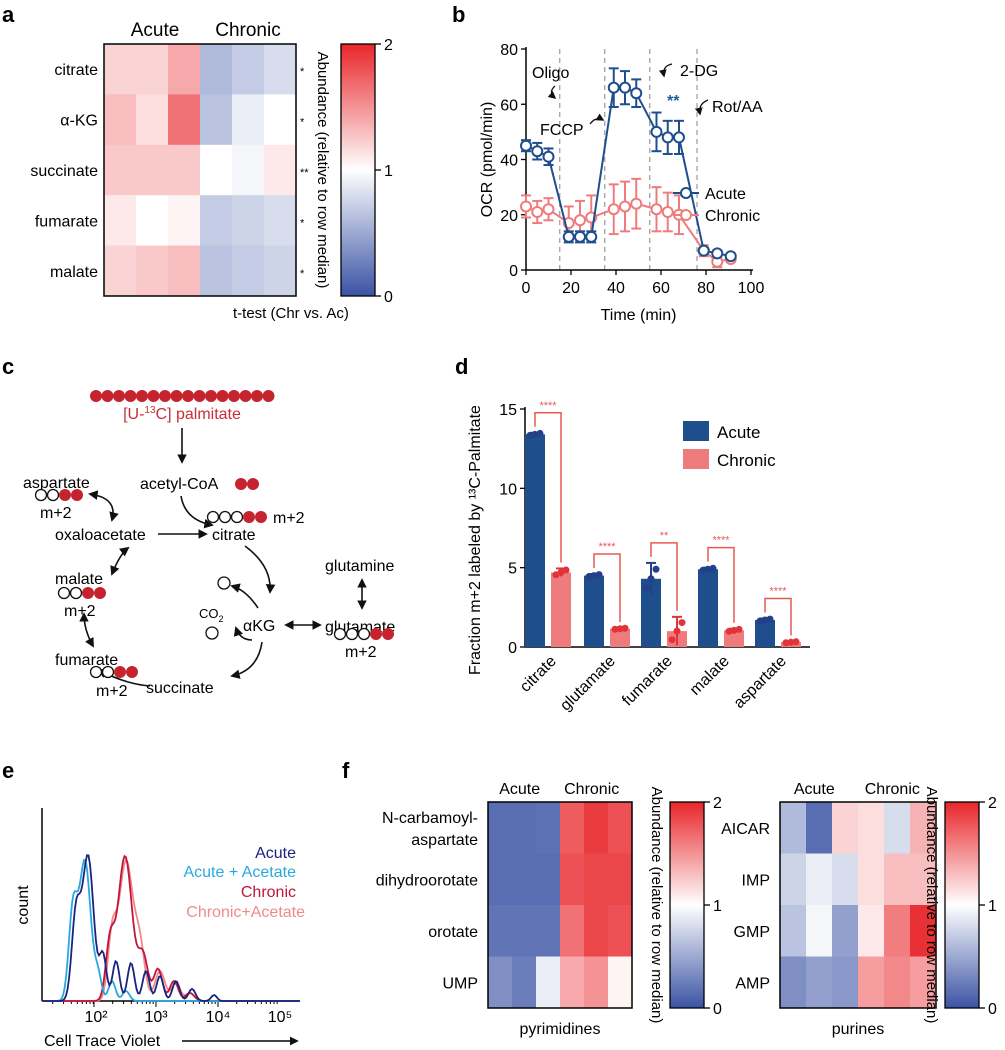  What do you see at coordinates (699, 71) in the screenshot?
I see `injection-label: 2-DG` at bounding box center [699, 71].